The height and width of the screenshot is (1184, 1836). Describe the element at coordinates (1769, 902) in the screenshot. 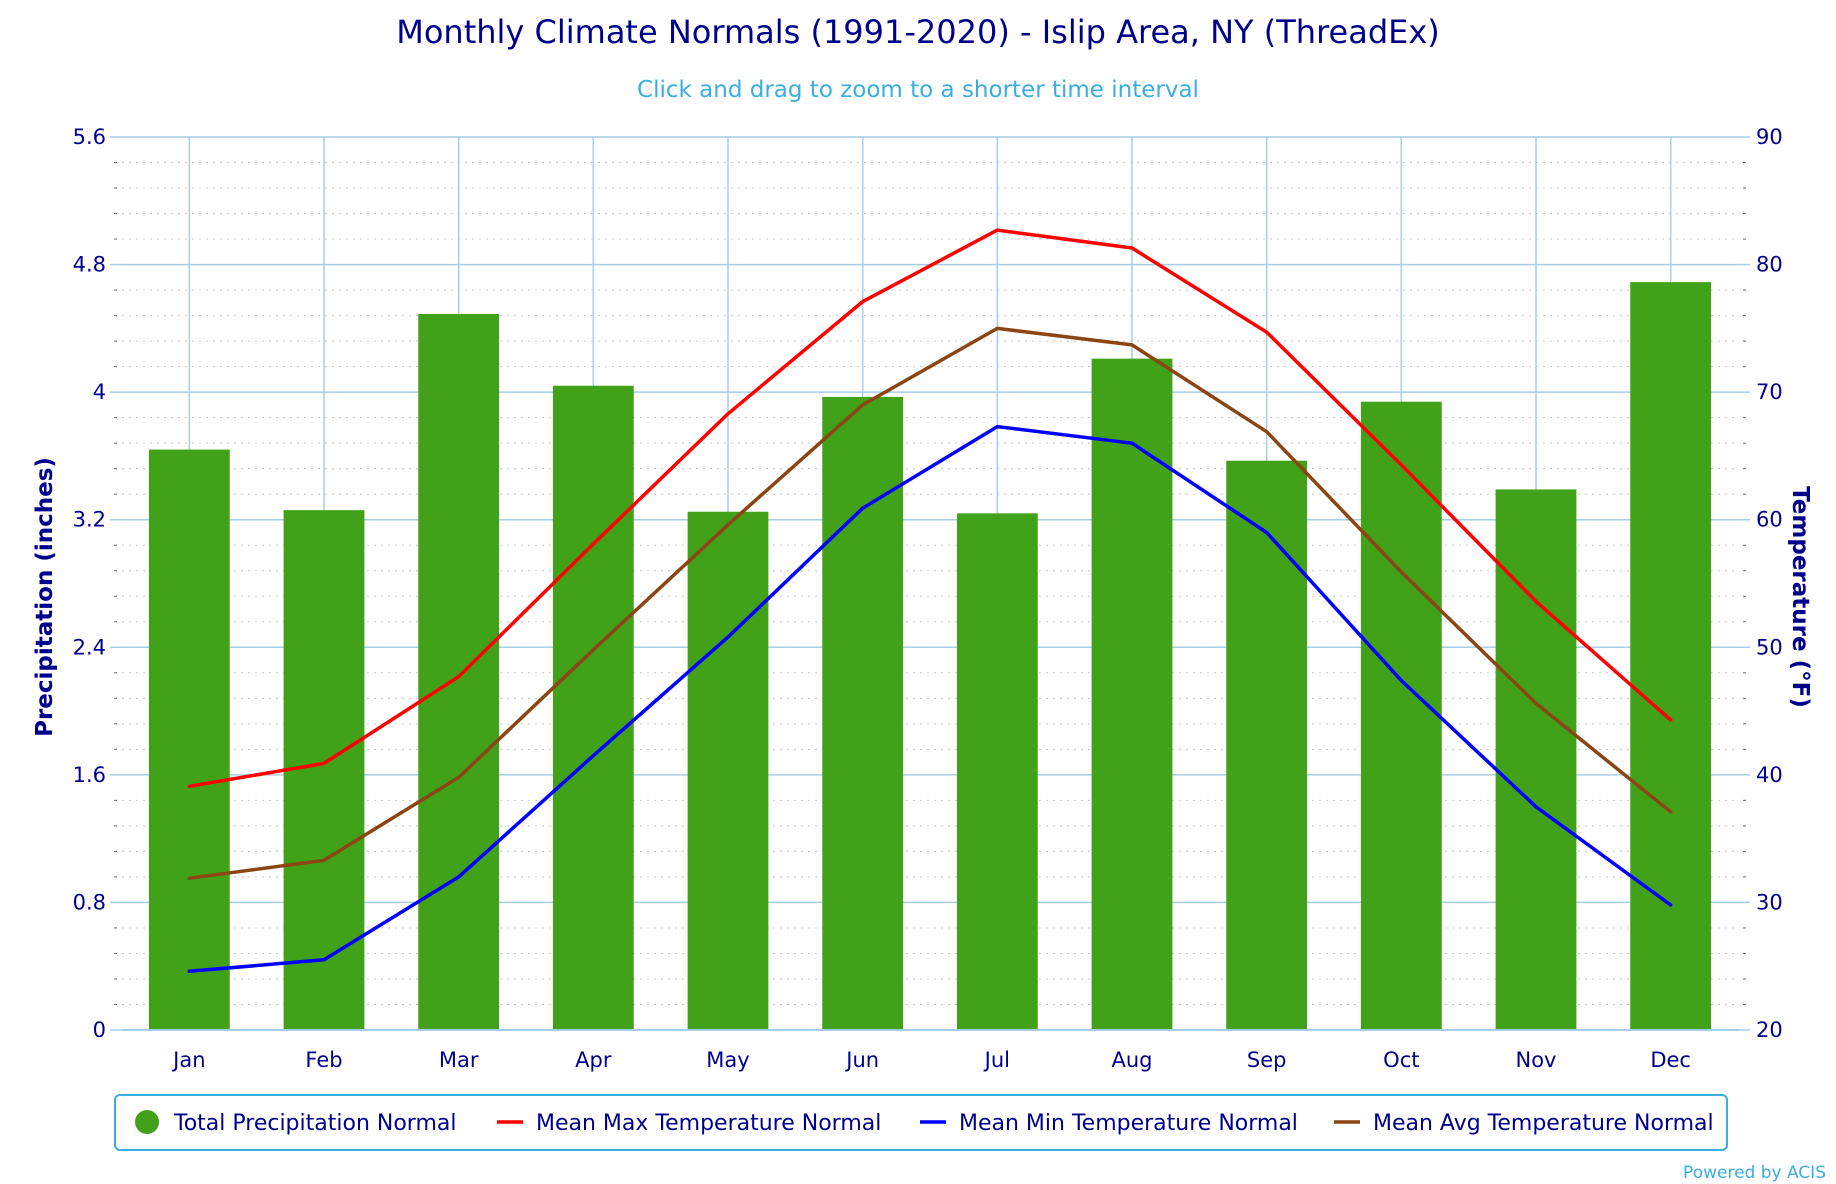

I see `y-right-tick-label: 30` at that location.